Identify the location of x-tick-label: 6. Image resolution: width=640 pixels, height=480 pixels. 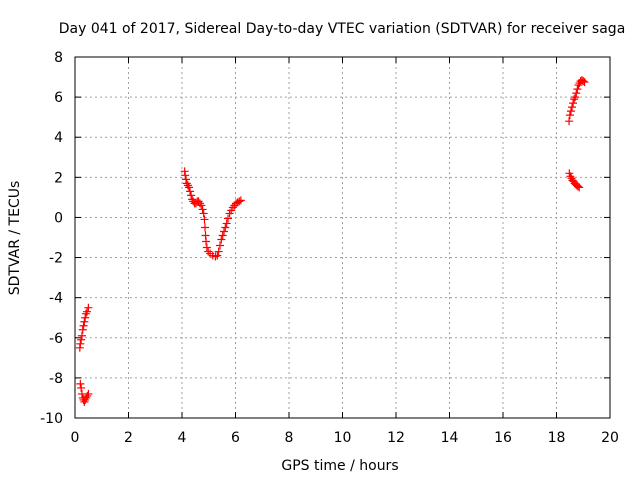
(235, 438).